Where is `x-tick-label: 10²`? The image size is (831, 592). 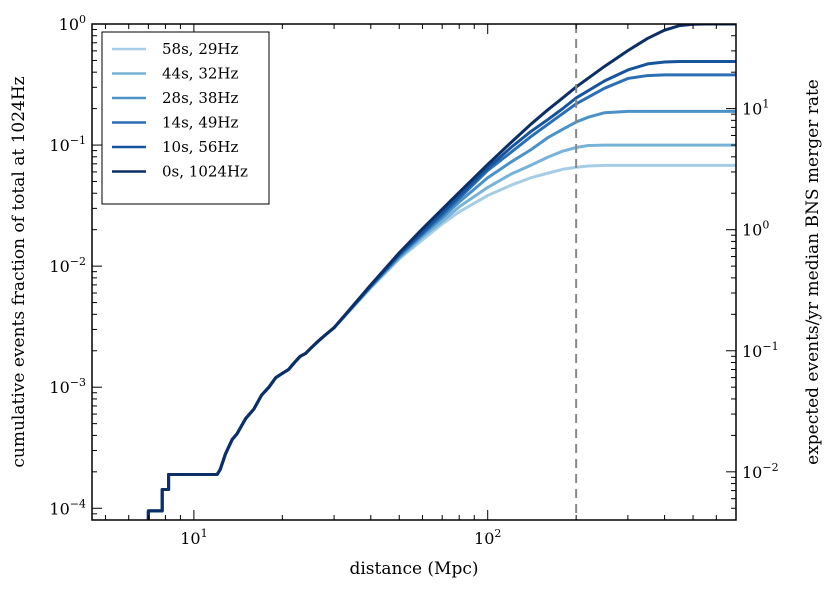 x-tick-label: 10² is located at coordinates (487, 537).